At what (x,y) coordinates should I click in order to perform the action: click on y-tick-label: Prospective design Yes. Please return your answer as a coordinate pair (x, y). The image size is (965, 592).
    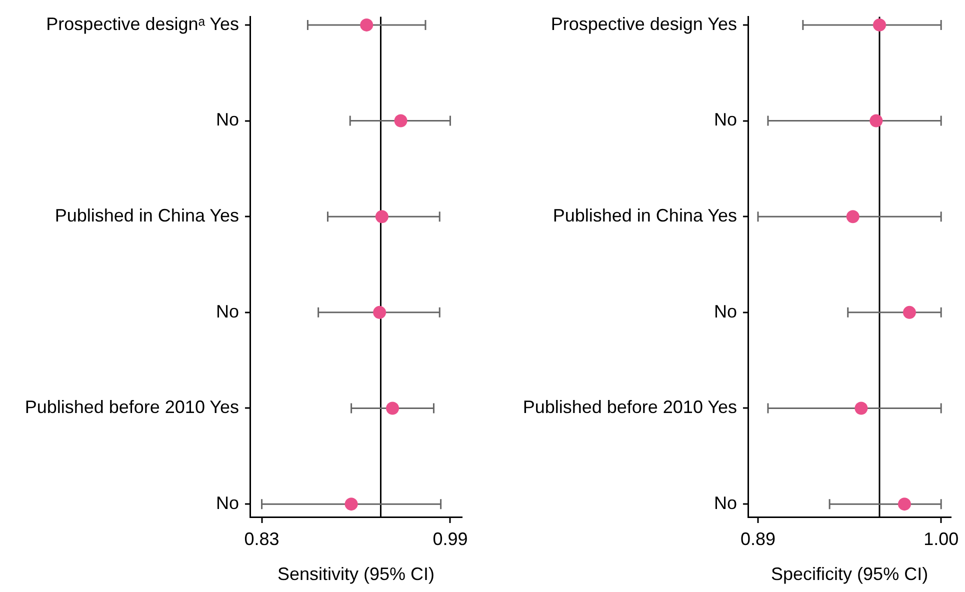
    Looking at the image, I should click on (643, 24).